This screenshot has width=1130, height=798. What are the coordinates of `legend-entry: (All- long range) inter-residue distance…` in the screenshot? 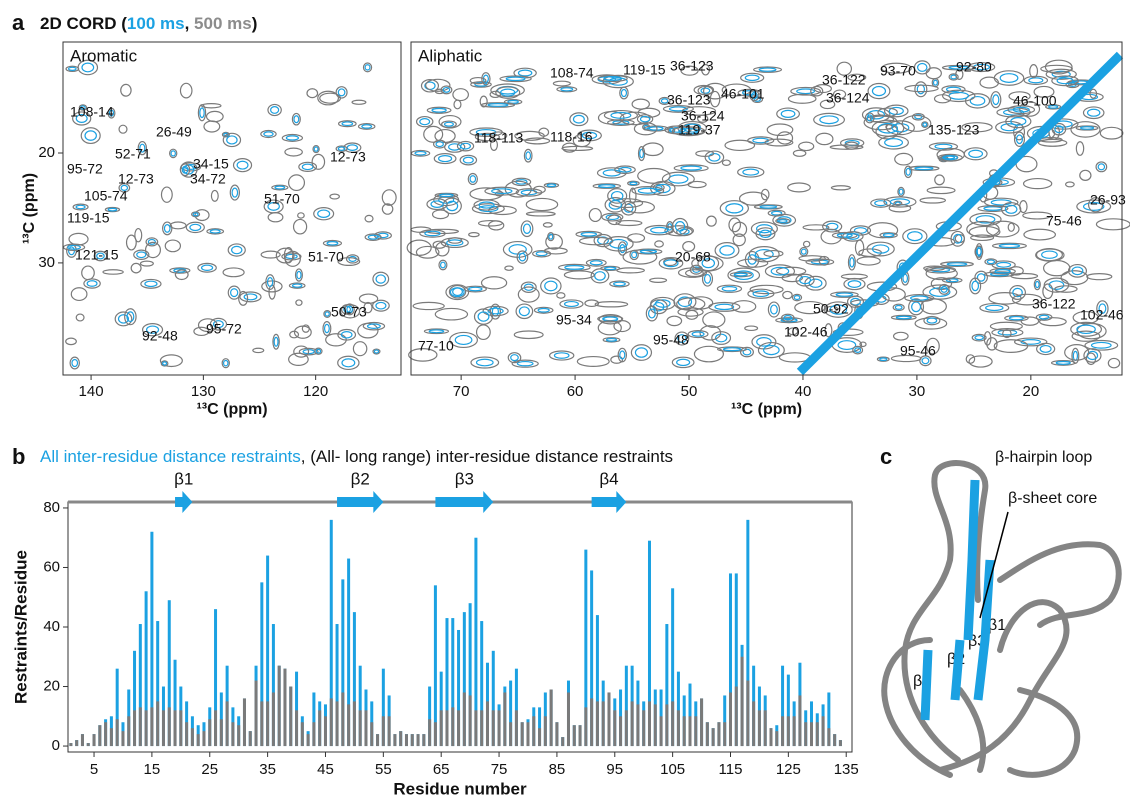 It's located at (491, 456).